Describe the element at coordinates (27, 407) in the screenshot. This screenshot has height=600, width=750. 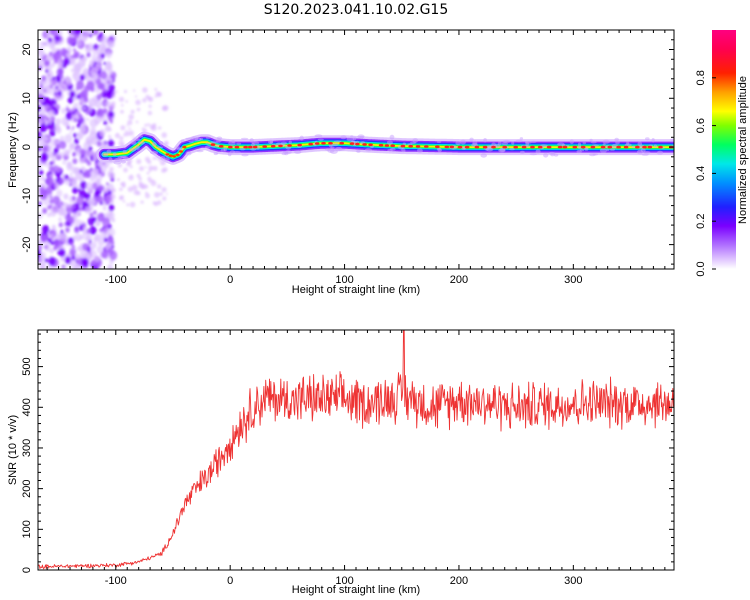
I see `y-tick-label: 400` at that location.